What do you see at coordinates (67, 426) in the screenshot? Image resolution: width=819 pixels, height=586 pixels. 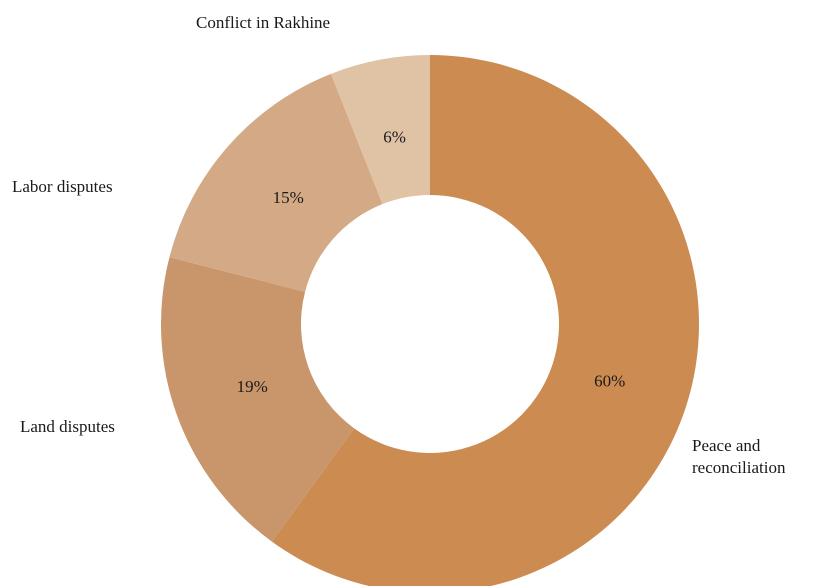 I see `category-label-land-disputes: Land disputes` at bounding box center [67, 426].